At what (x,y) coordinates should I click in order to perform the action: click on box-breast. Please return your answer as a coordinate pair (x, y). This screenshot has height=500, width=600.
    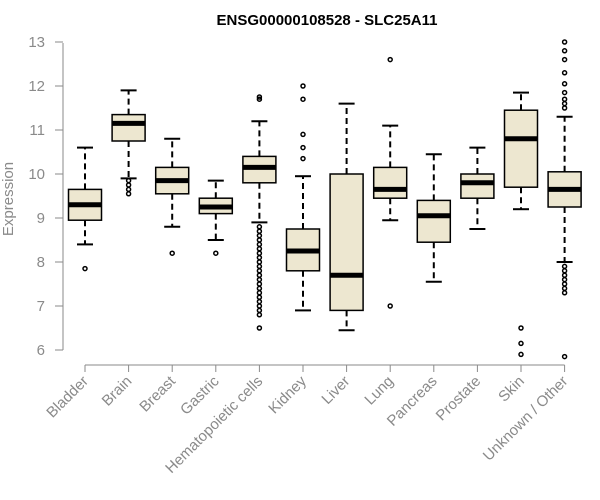
    Looking at the image, I should click on (172, 196).